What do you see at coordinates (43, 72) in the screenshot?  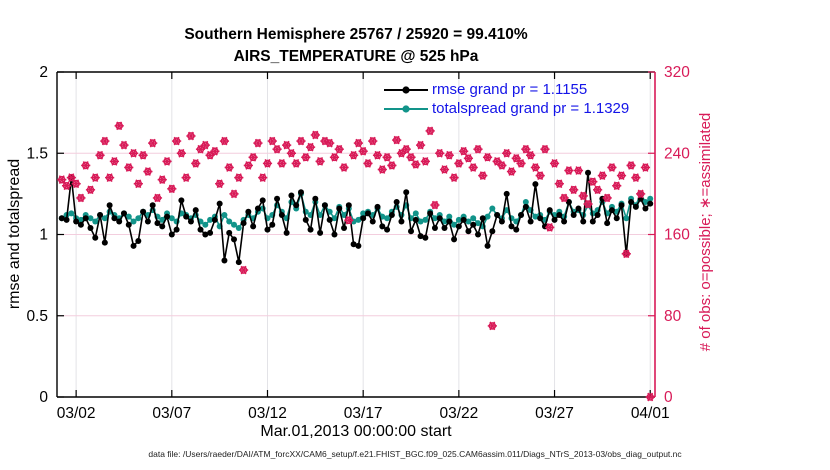 I see `svg-text: 2` at bounding box center [43, 72].